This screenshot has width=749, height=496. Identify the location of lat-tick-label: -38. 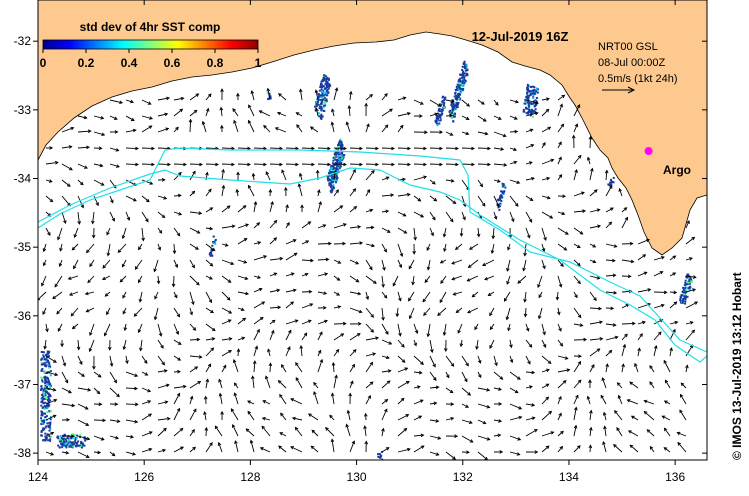
(23, 453).